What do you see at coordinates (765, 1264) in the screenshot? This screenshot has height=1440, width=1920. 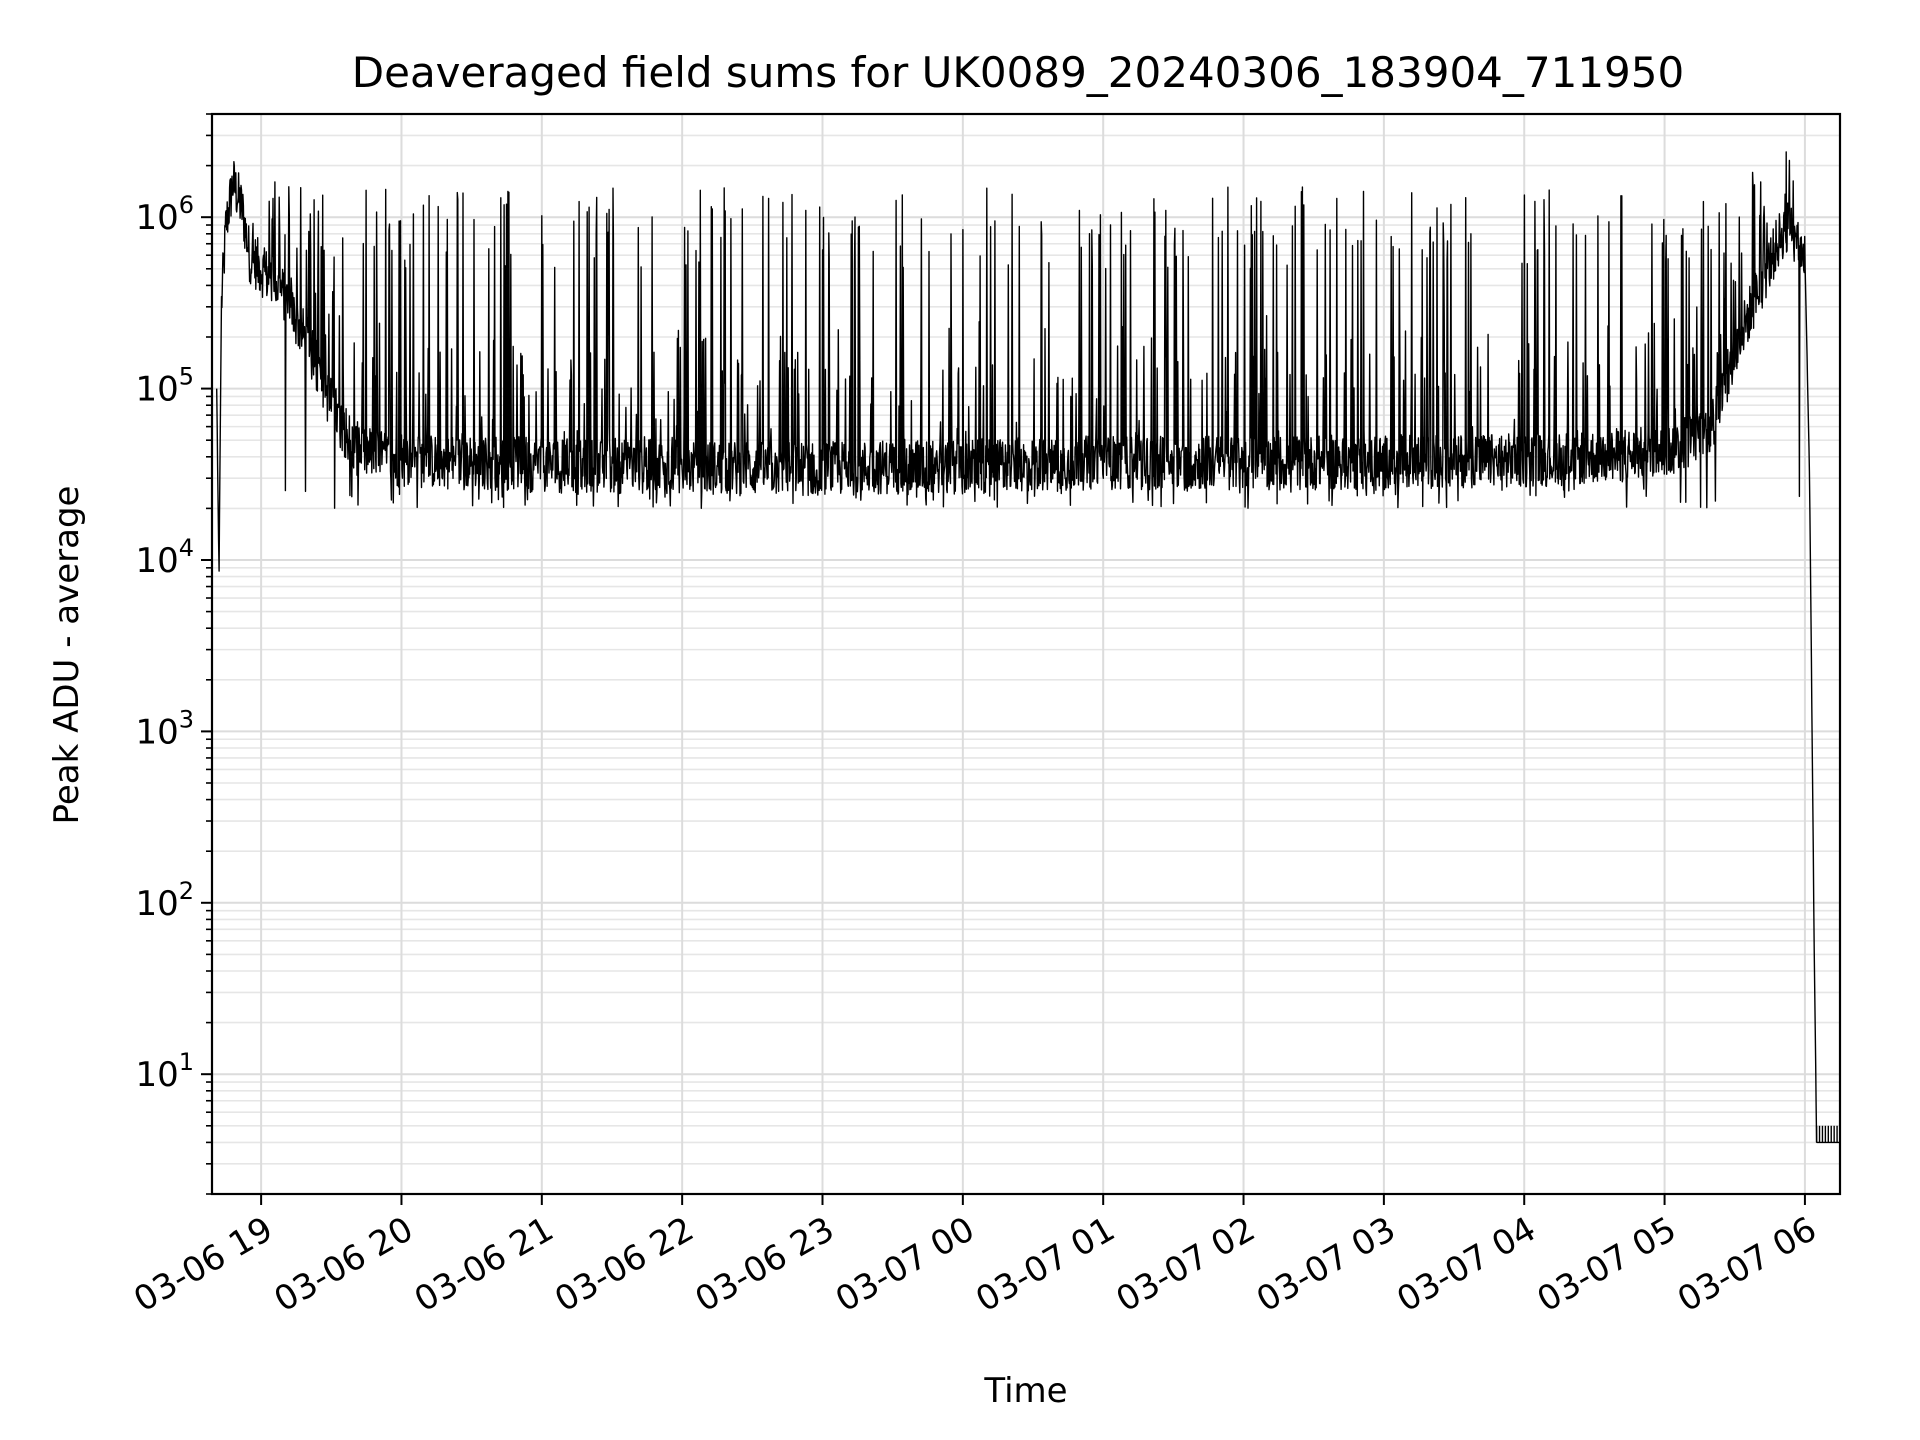 I see `x-tick-label: 03-06 23` at bounding box center [765, 1264].